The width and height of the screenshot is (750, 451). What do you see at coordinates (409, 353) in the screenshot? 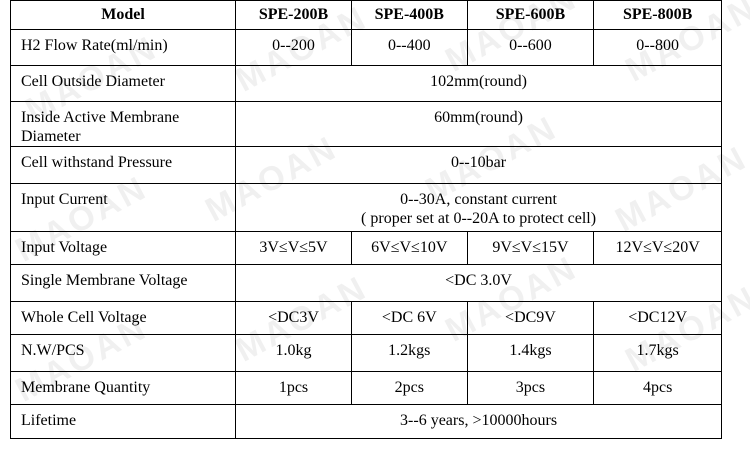
I see `cell-value: 1.2kgs` at bounding box center [409, 353].